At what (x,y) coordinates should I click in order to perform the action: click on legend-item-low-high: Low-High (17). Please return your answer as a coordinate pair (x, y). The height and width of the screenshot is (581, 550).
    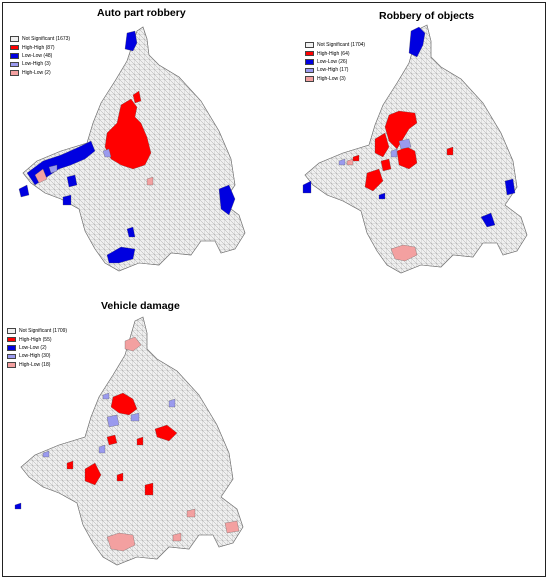
    Looking at the image, I should click on (335, 70).